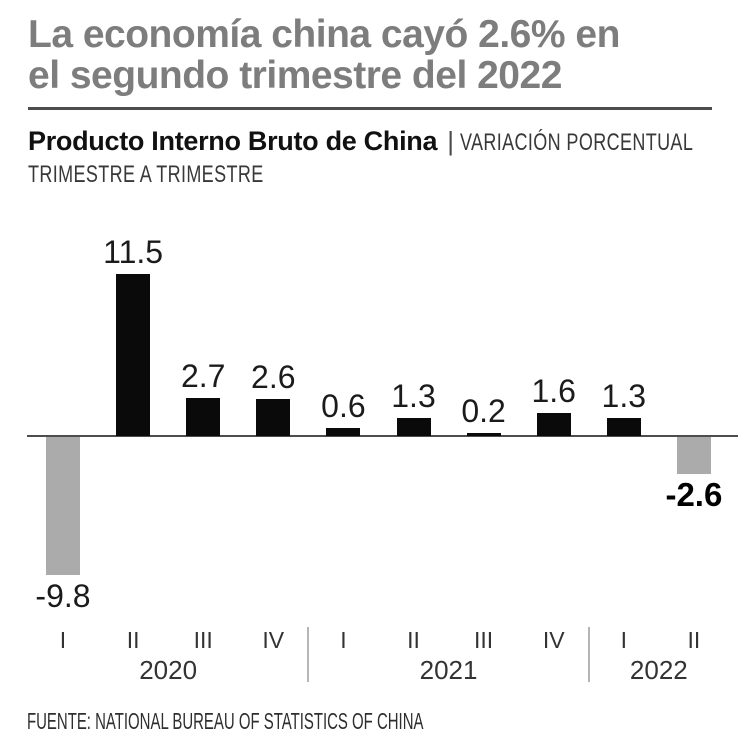 This screenshot has width=755, height=756. Describe the element at coordinates (483, 411) in the screenshot. I see `bar-value-label: 0.2` at that location.